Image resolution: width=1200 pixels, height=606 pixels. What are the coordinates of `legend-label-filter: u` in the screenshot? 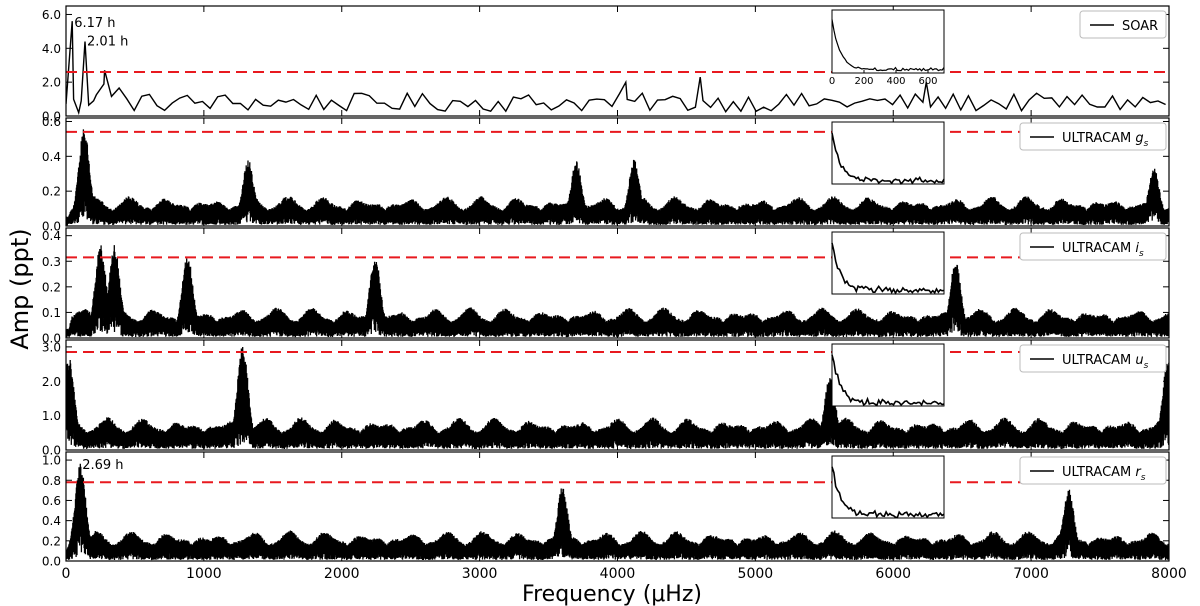 It's located at (1139, 360).